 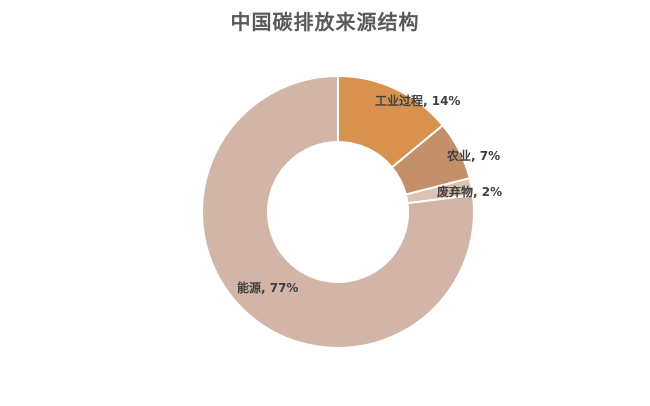 What do you see at coordinates (469, 191) in the screenshot?
I see `data-label-废弃物: 废弃物, 2%` at bounding box center [469, 191].